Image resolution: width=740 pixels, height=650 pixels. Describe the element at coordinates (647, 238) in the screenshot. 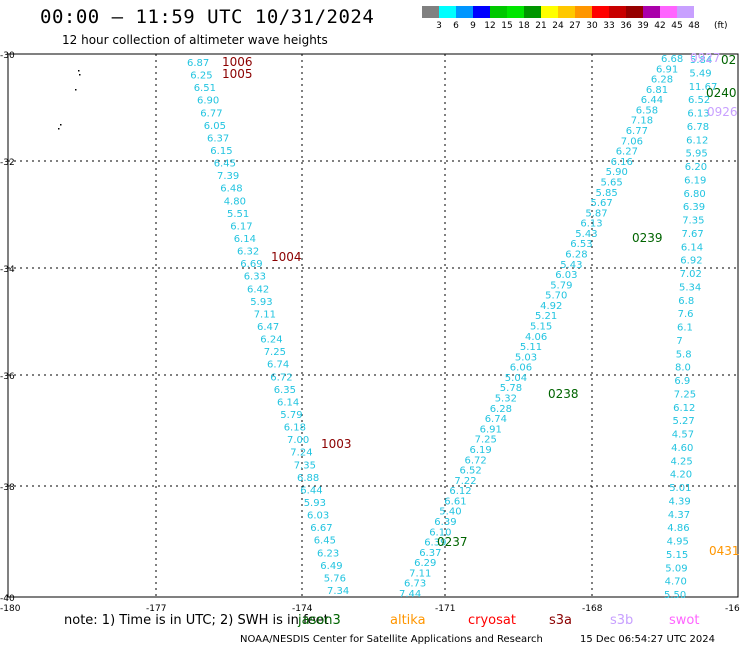

I see `pass-time-label: 0239` at that location.